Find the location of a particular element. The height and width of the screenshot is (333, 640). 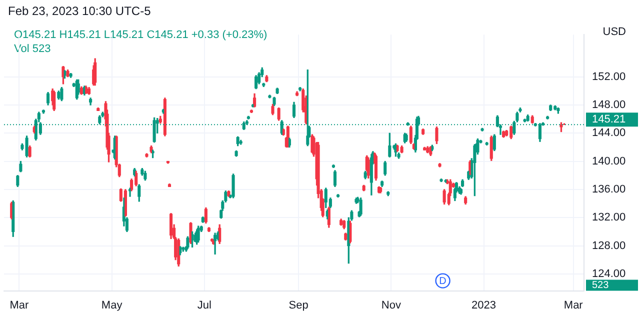

text: 523 is located at coordinates (601, 286).